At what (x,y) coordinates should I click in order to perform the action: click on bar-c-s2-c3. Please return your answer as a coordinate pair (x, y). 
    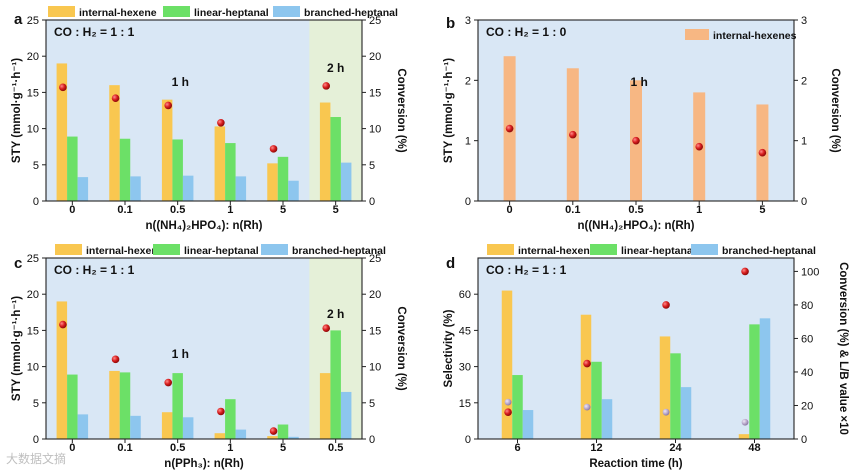
    Looking at the image, I should click on (241, 434).